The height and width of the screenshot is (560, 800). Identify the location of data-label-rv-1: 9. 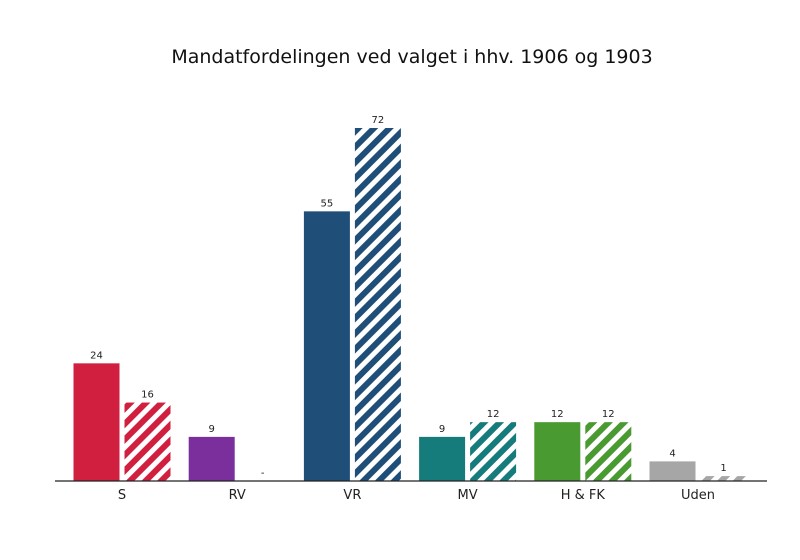
(212, 429).